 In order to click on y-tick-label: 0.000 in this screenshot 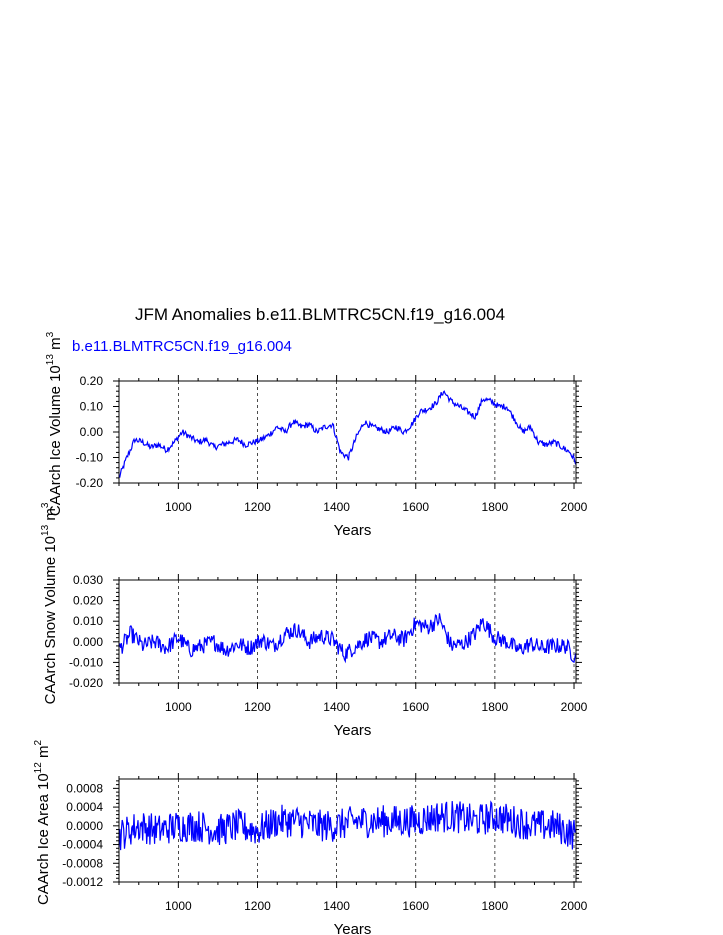, I will do `click(88, 642)`.